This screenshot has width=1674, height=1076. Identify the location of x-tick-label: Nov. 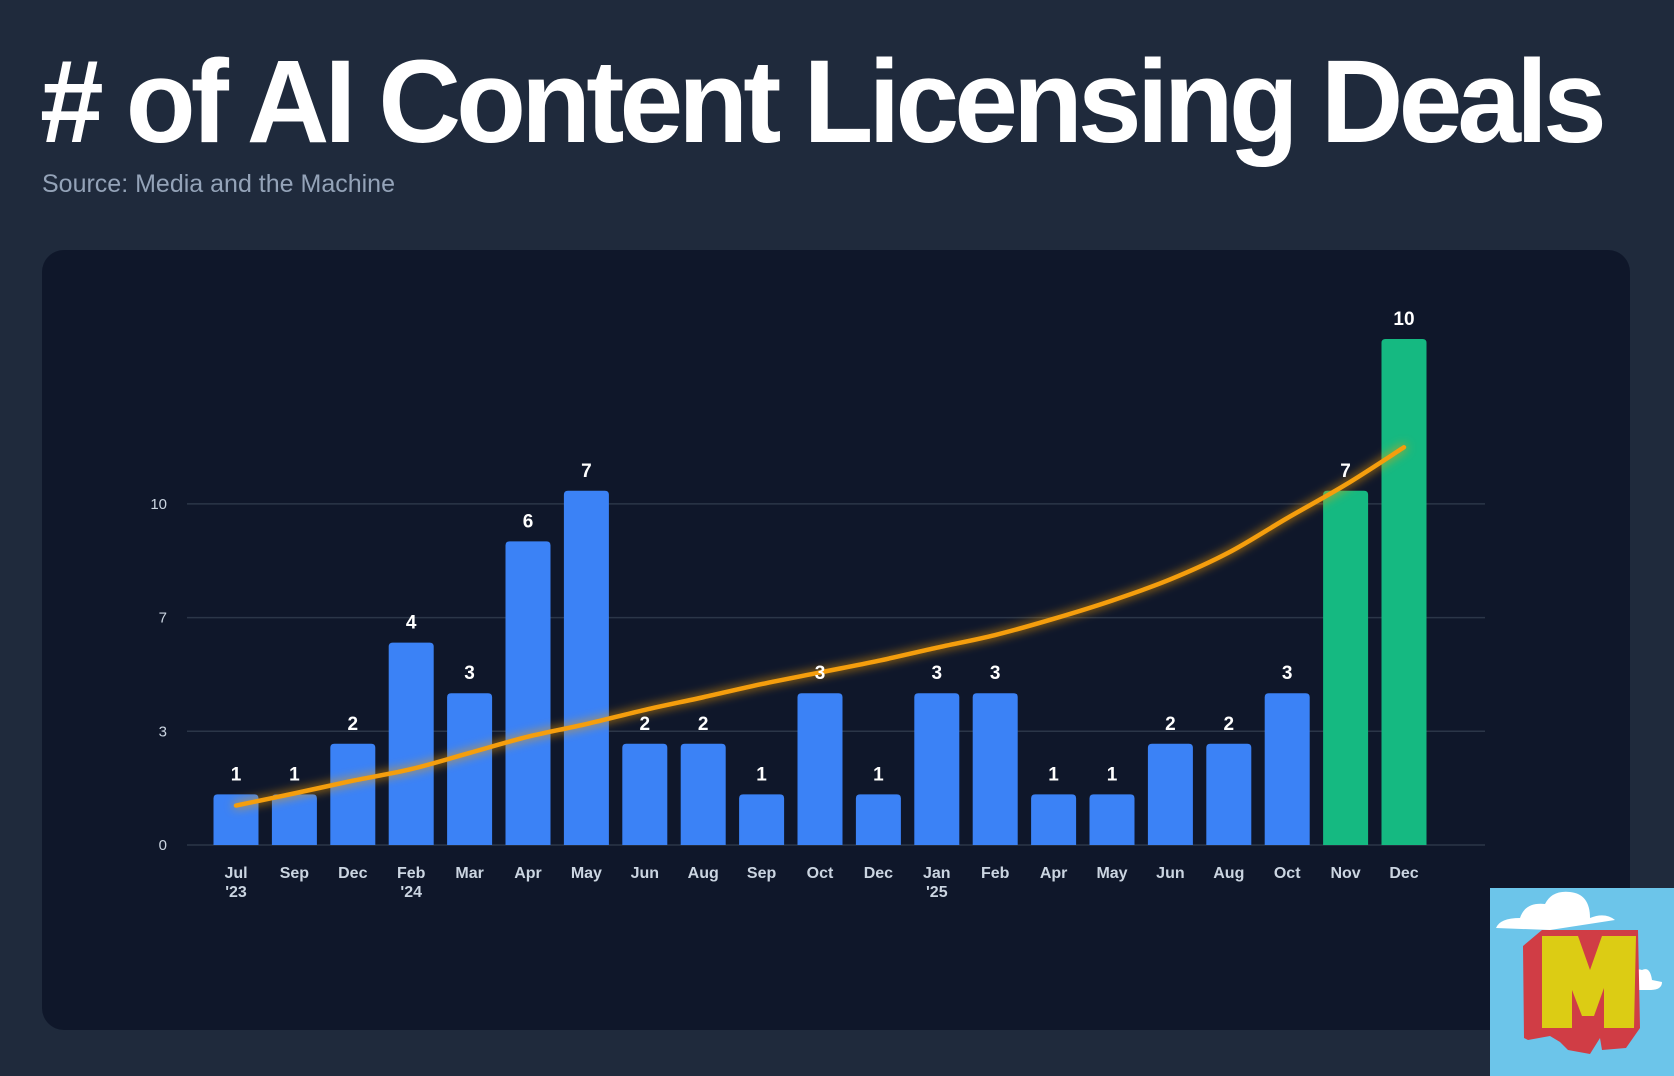
(1345, 873).